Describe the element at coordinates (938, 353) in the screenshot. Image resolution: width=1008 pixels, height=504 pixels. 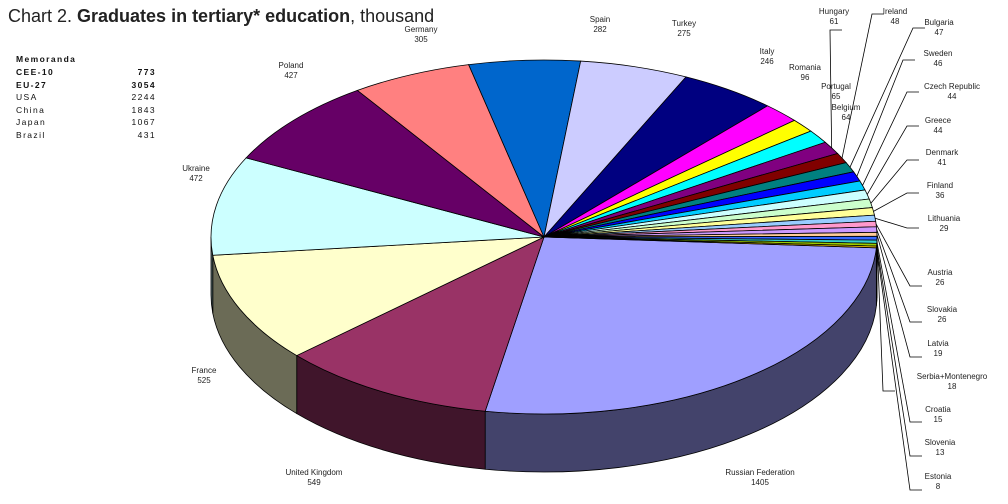
I see `slice-value-latvia: 19` at that location.